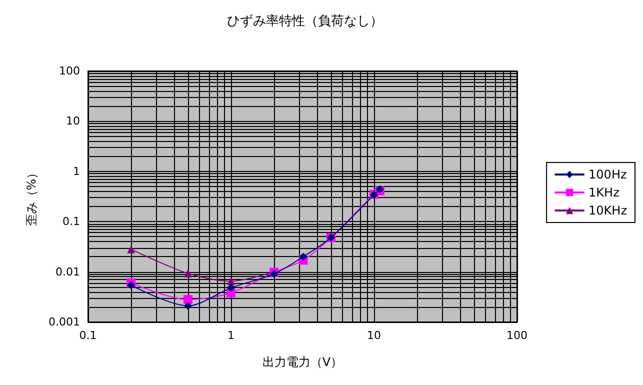  Describe the element at coordinates (69, 71) in the screenshot. I see `y-tick-label: 100` at that location.